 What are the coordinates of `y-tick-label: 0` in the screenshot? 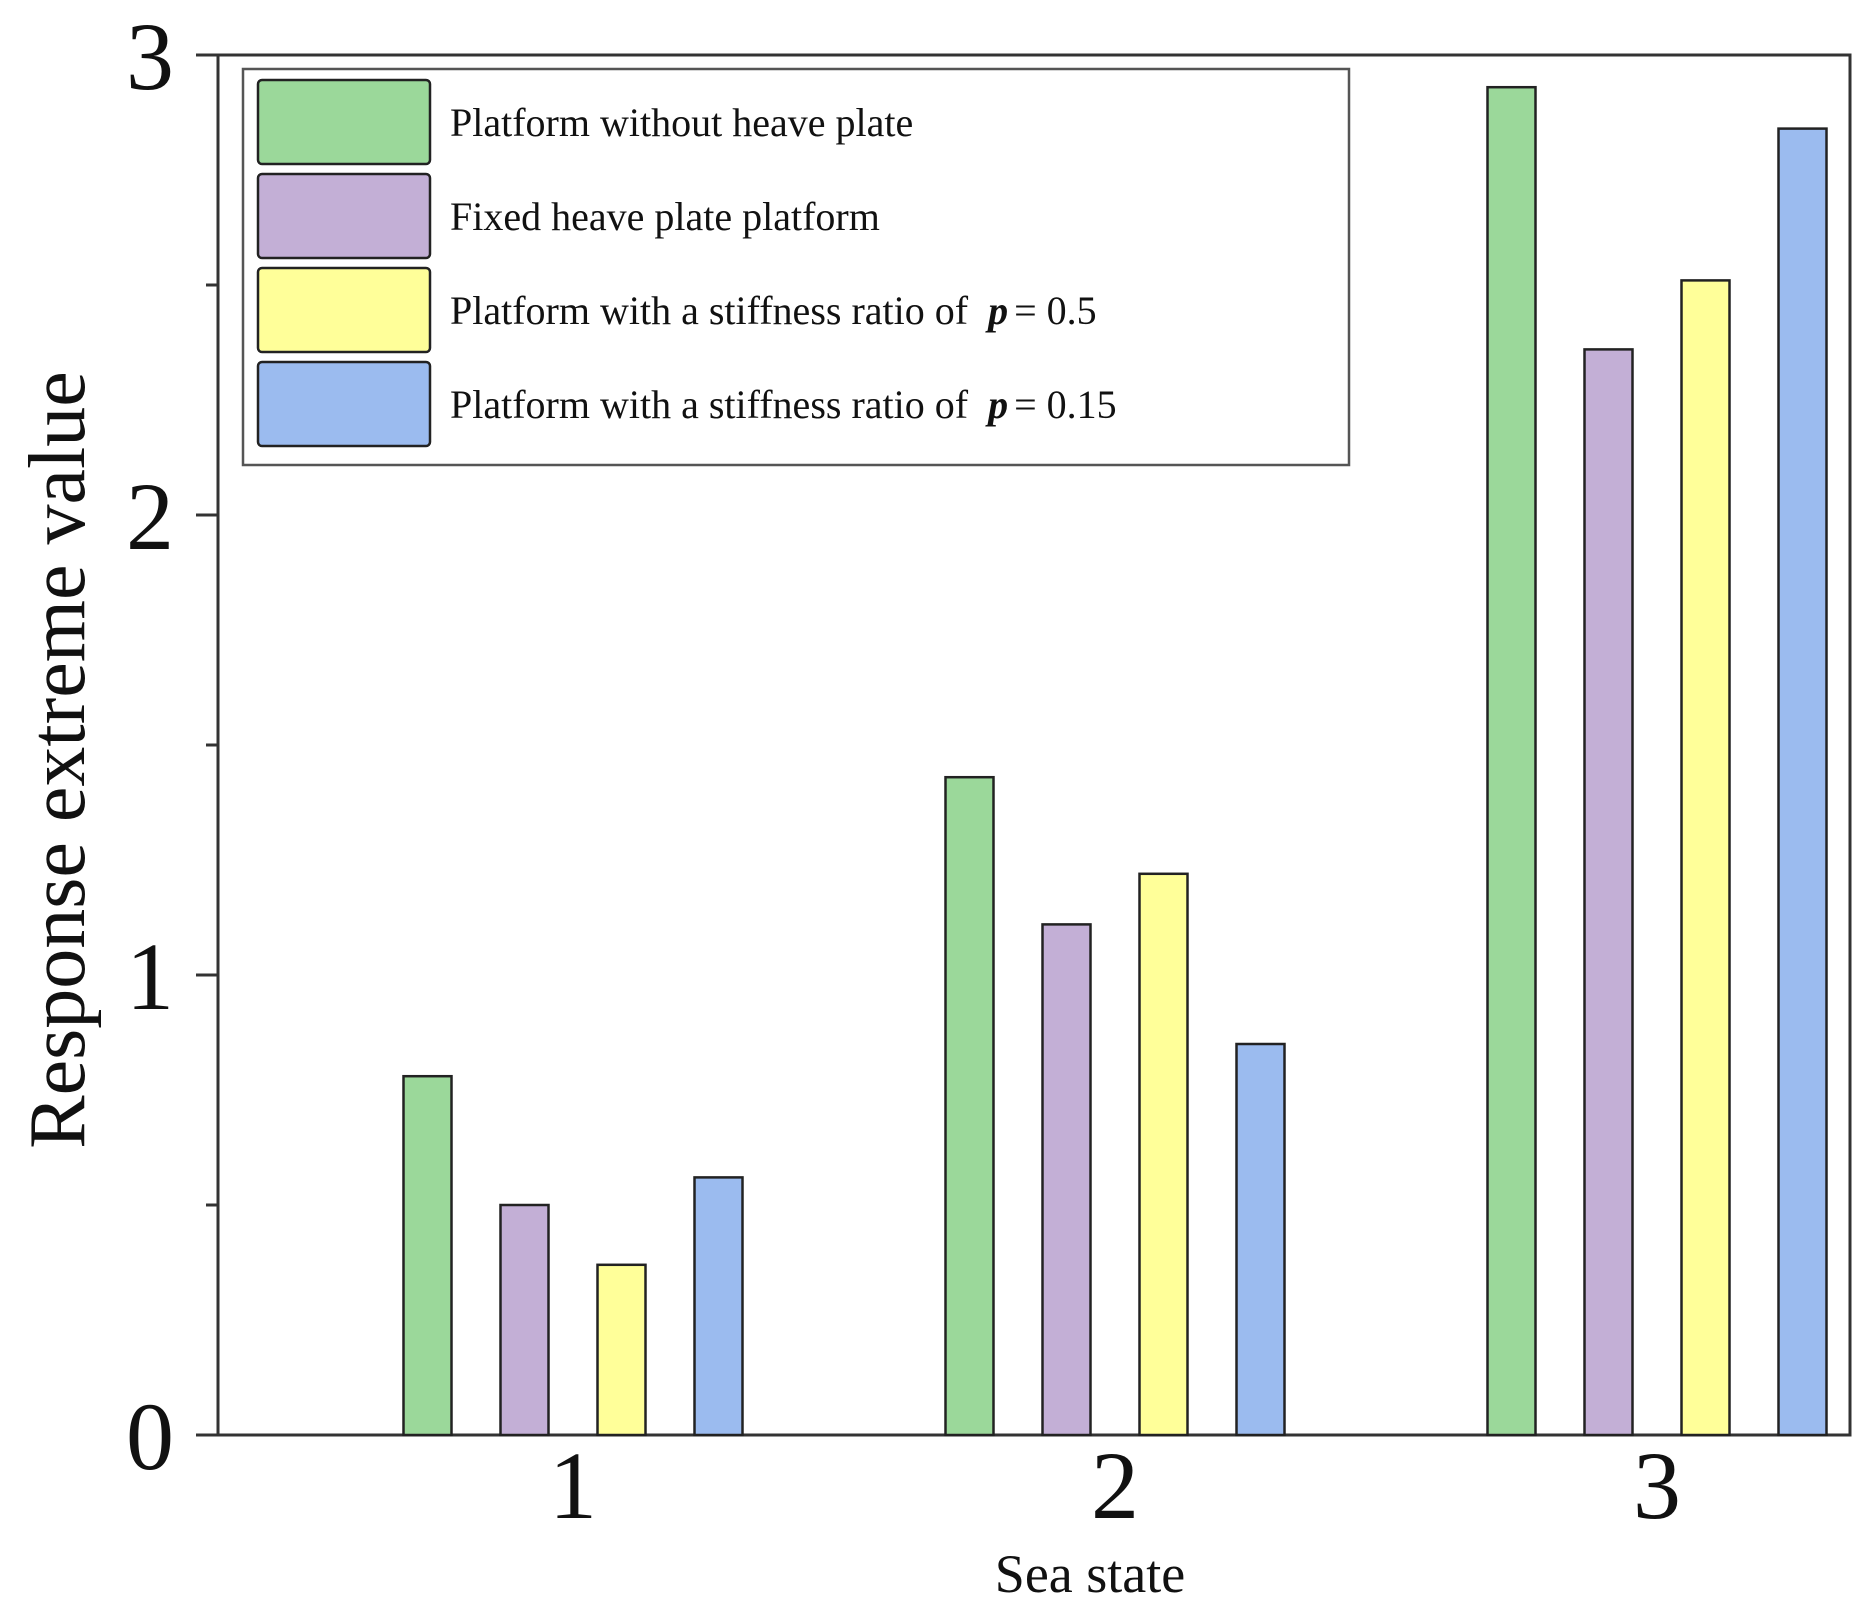 It's located at (150, 1436).